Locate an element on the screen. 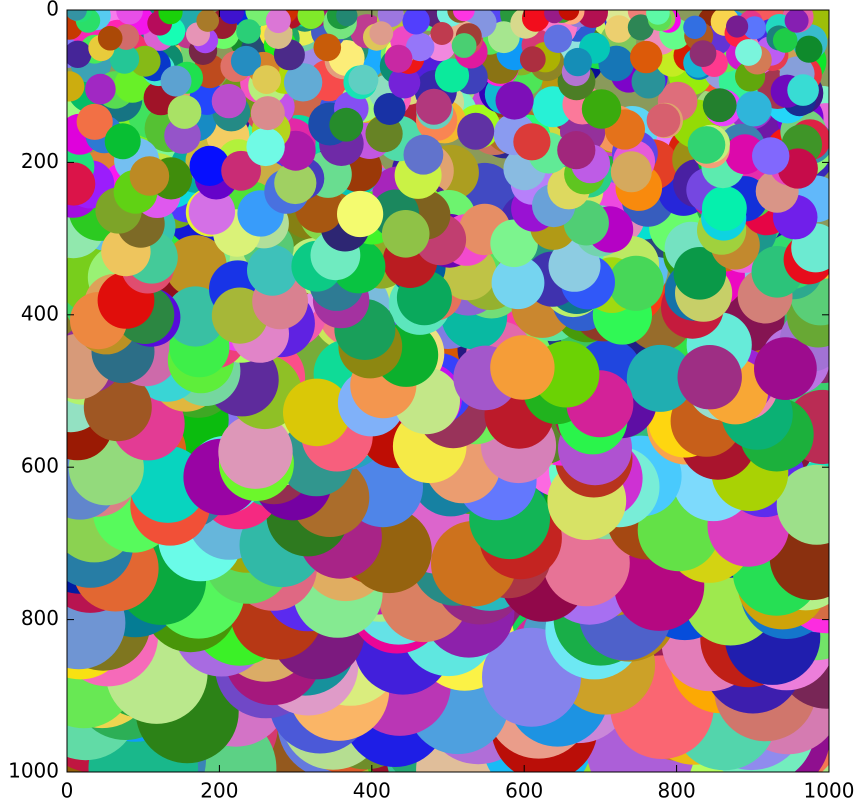  y-tick-label: 0 is located at coordinates (52, 10).